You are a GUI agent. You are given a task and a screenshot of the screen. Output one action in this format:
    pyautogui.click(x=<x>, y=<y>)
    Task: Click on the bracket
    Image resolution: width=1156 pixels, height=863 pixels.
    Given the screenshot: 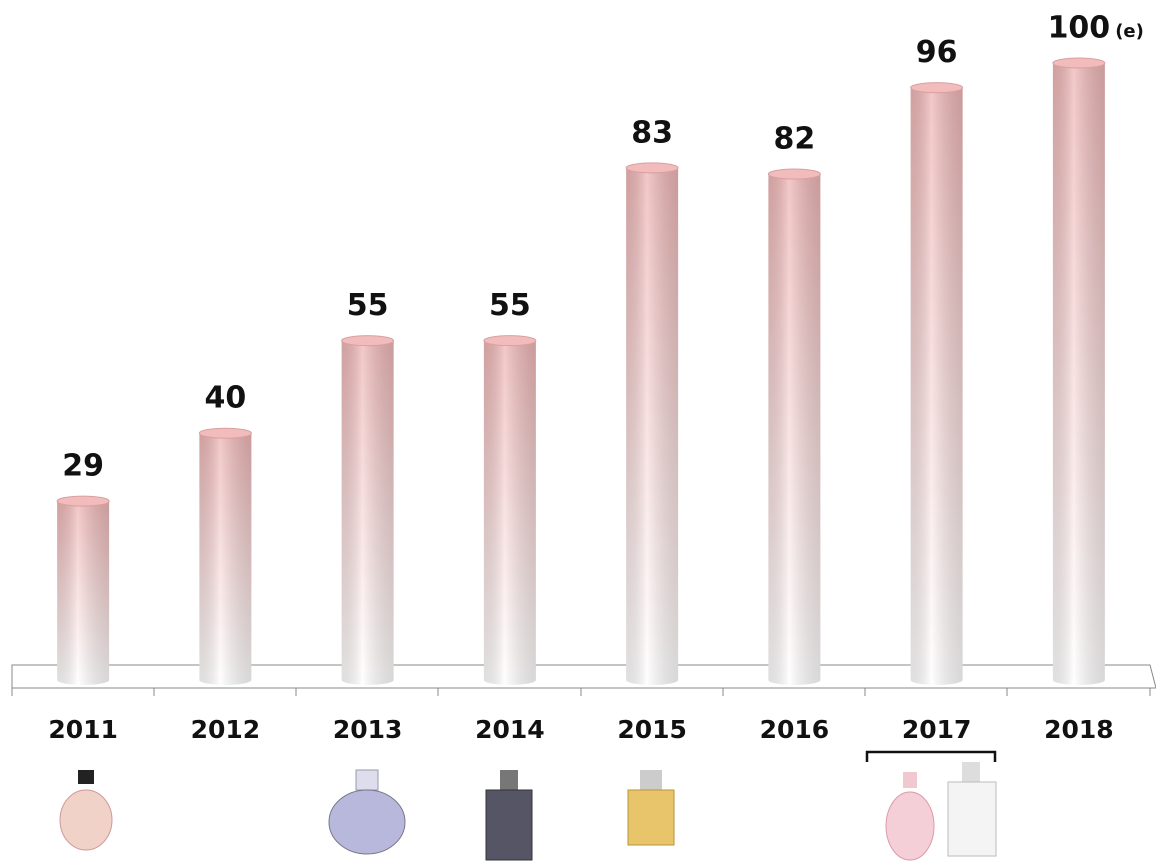 What is the action you would take?
    pyautogui.click(x=931, y=756)
    